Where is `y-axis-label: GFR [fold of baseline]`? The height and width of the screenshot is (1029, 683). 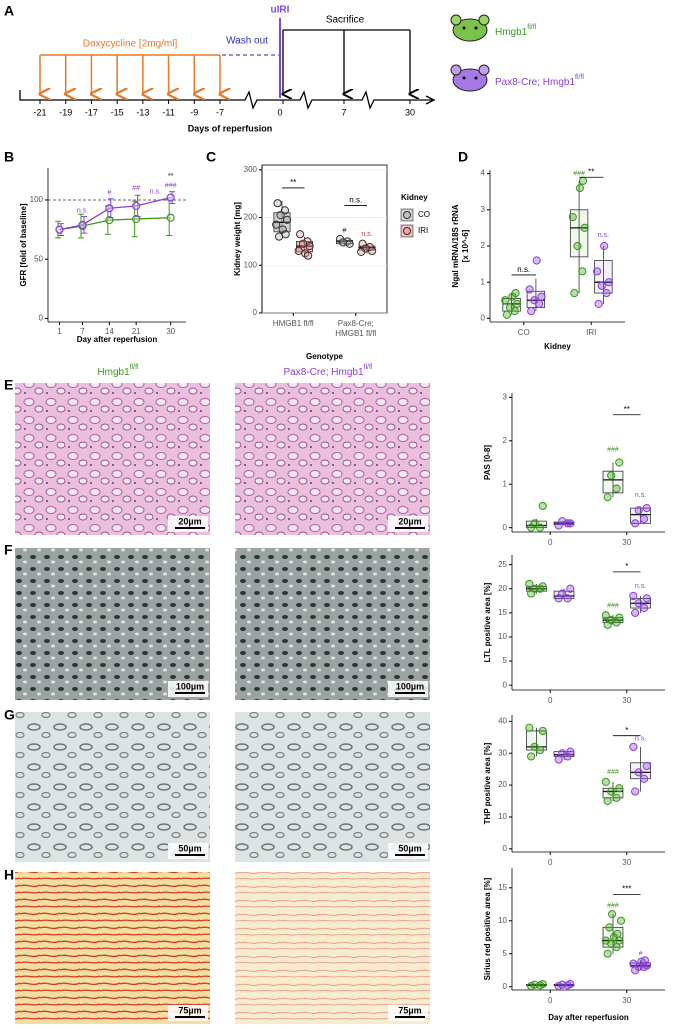
y-axis-label: GFR [fold of baseline] is located at coordinates (23, 244).